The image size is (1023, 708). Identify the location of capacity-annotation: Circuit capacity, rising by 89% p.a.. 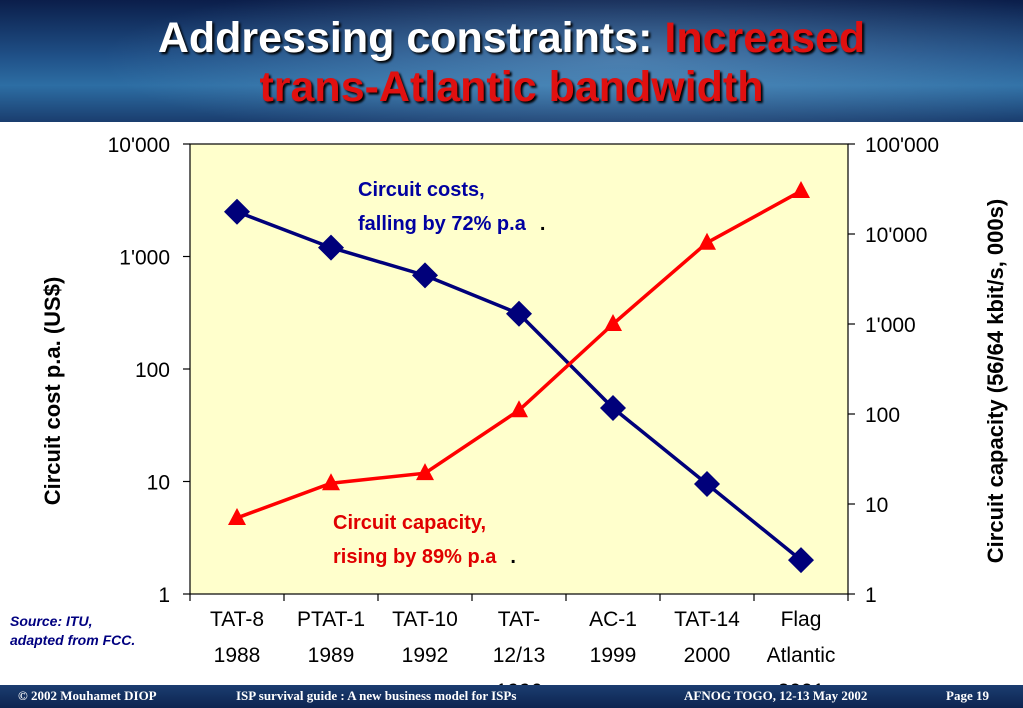
(424, 540).